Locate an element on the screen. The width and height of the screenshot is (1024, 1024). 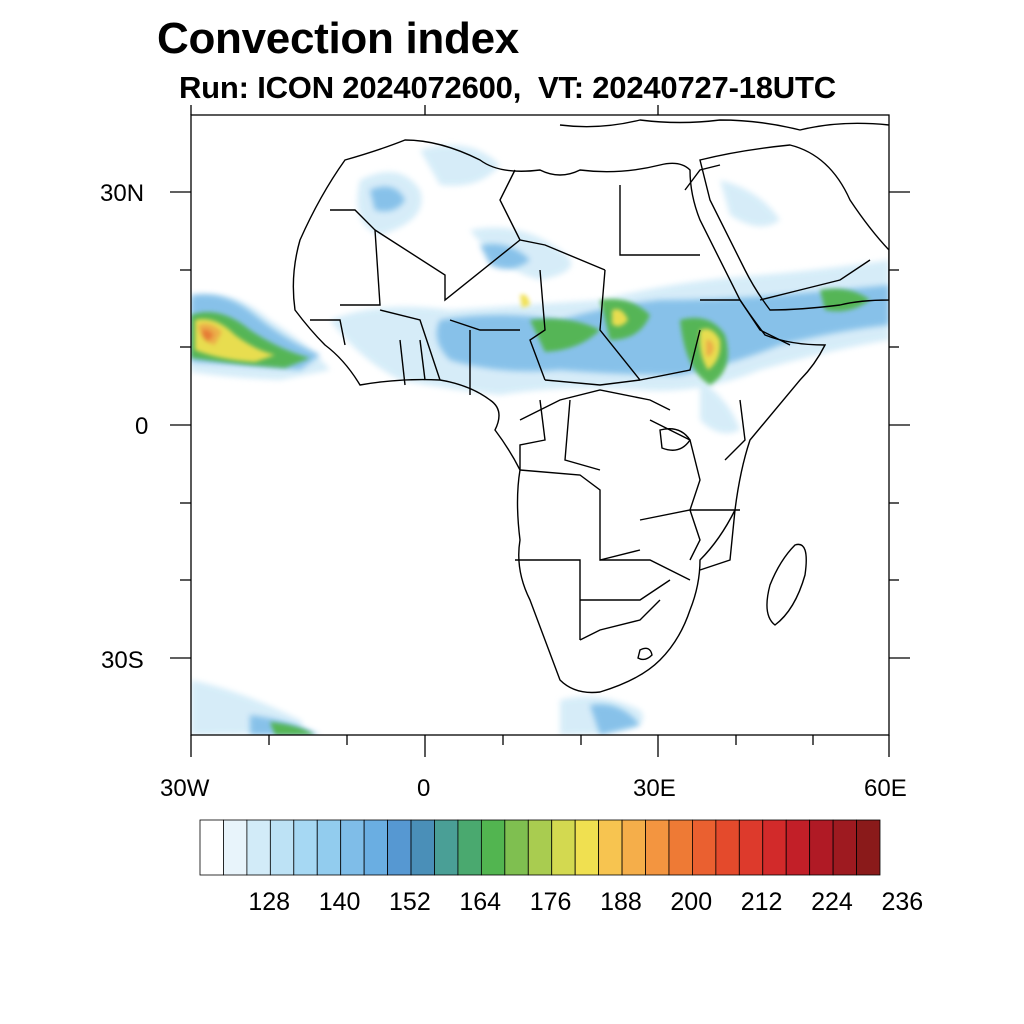
colorbar-tick-label: 224 is located at coordinates (832, 902).